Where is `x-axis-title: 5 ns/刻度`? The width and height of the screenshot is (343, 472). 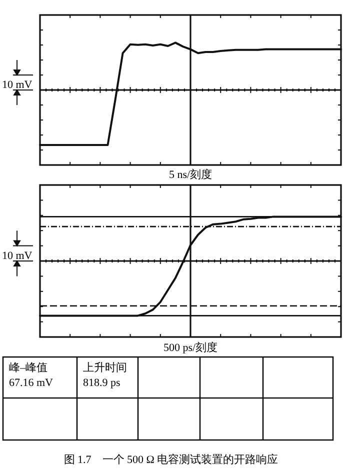
x-axis-title: 5 ns/刻度 is located at coordinates (190, 174).